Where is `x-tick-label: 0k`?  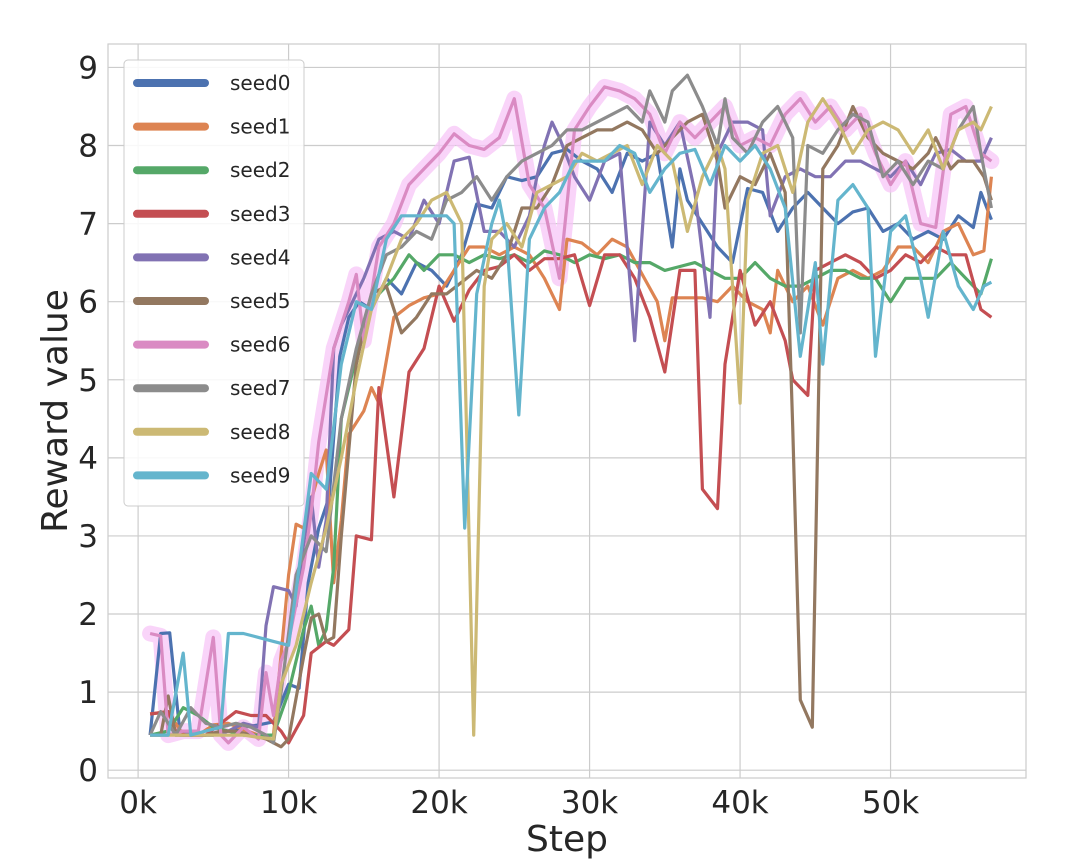
x-tick-label: 0k is located at coordinates (138, 803).